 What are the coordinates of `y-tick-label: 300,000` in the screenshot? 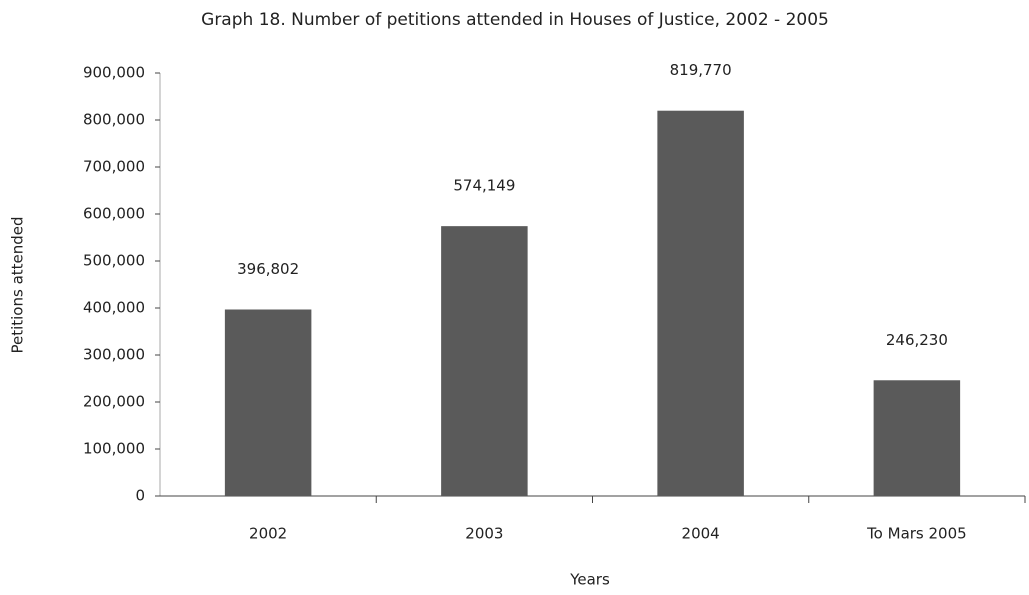 It's located at (114, 355).